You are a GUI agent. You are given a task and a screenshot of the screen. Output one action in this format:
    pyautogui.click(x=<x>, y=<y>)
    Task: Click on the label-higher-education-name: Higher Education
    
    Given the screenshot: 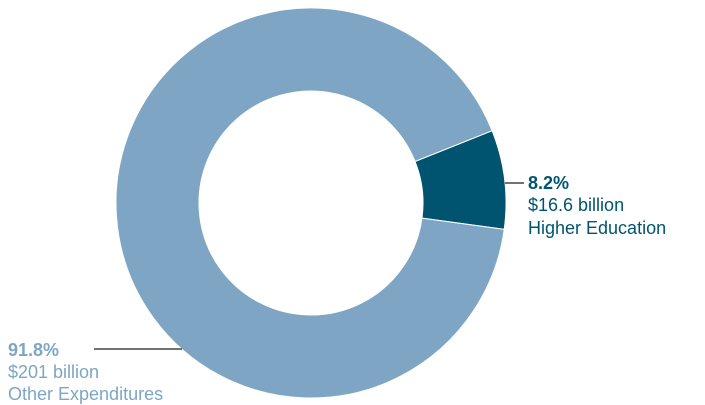 What is the action you would take?
    pyautogui.click(x=597, y=228)
    